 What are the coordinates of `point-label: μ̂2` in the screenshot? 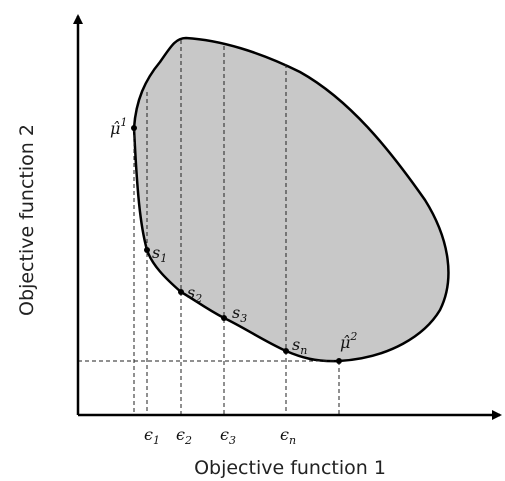 It's located at (348, 341).